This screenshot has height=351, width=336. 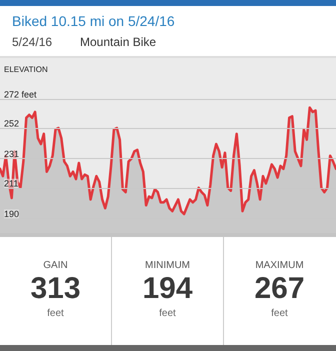 What do you see at coordinates (12, 154) in the screenshot?
I see `y-tick-label: 231` at bounding box center [12, 154].